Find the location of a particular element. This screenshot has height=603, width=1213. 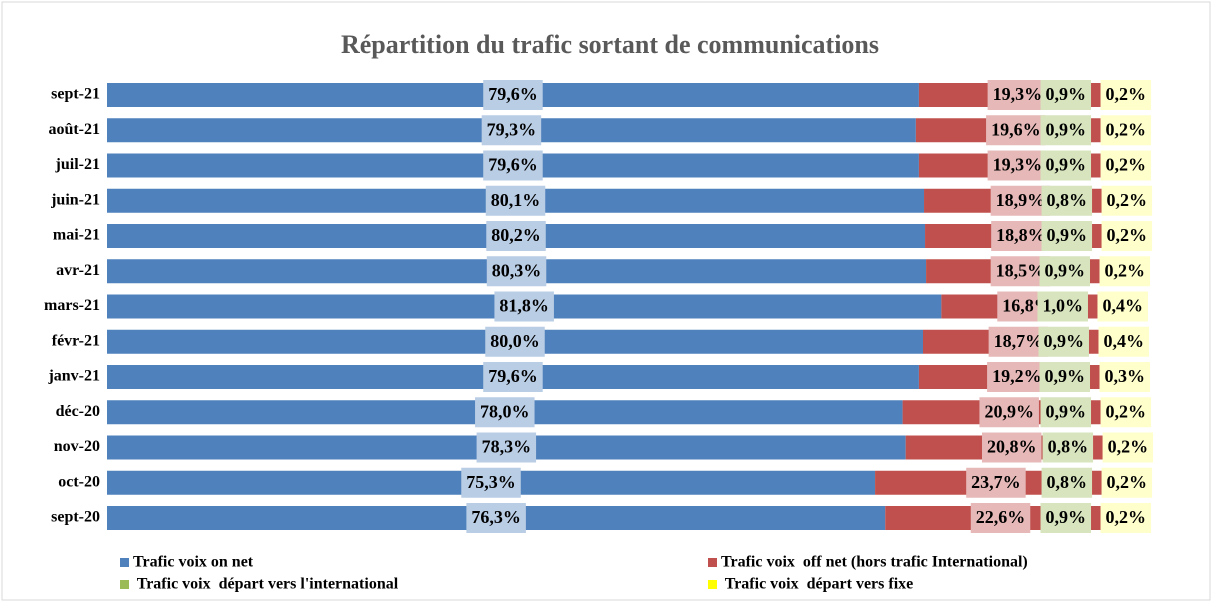

data-label: 18,8% is located at coordinates (1021, 235).